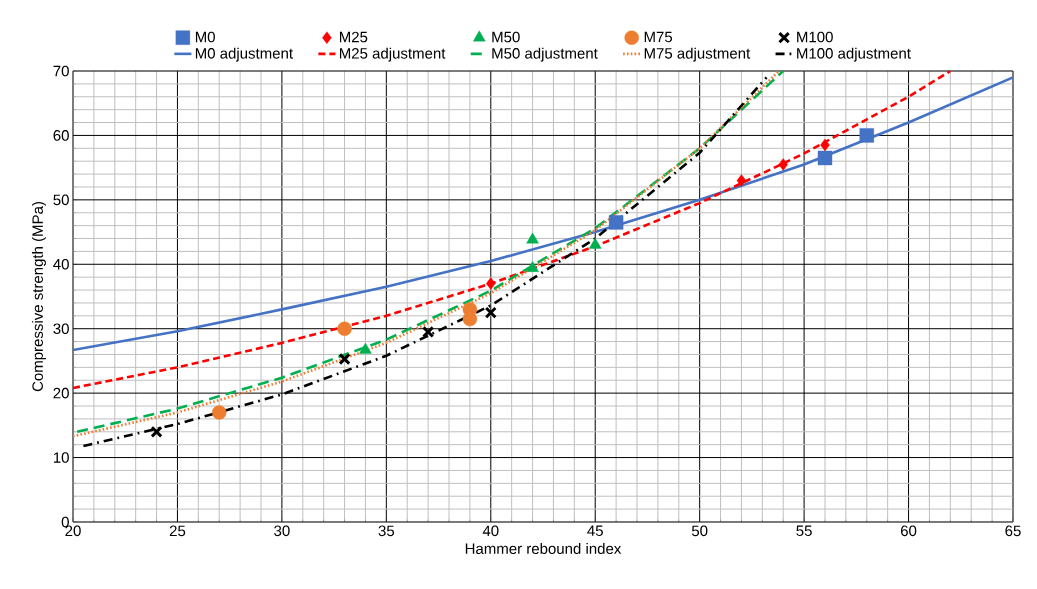 The image size is (1037, 589). I want to click on y-axis-title: Compressive strength (MPa), so click(38, 297).